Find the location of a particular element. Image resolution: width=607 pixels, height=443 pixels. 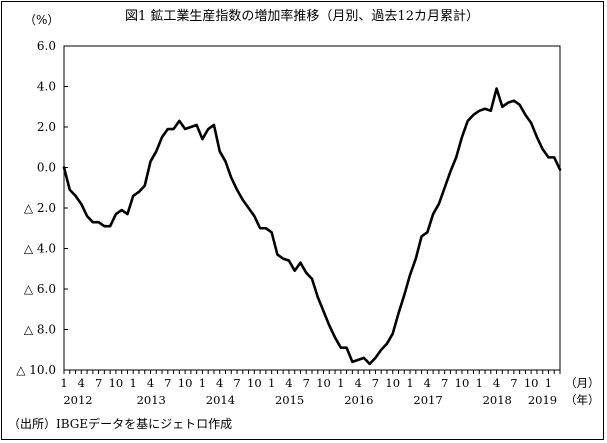

chart-title: 図1 鉱工業生産指数の増加率推移（月別、過去12カ月累計） is located at coordinates (302, 16).